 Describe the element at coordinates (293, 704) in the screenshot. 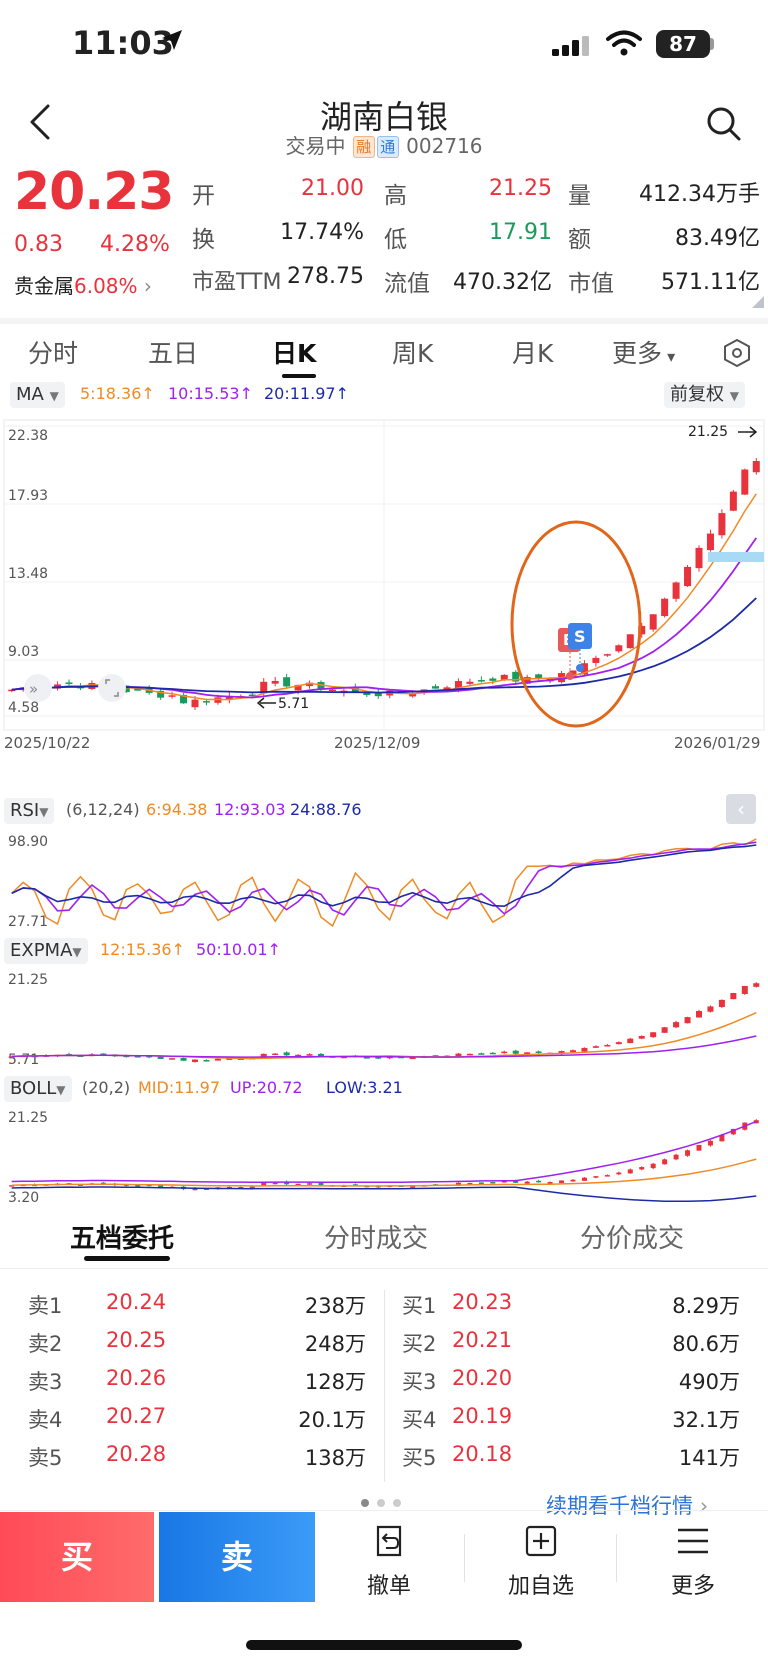

I see `low-label: 5.71` at that location.